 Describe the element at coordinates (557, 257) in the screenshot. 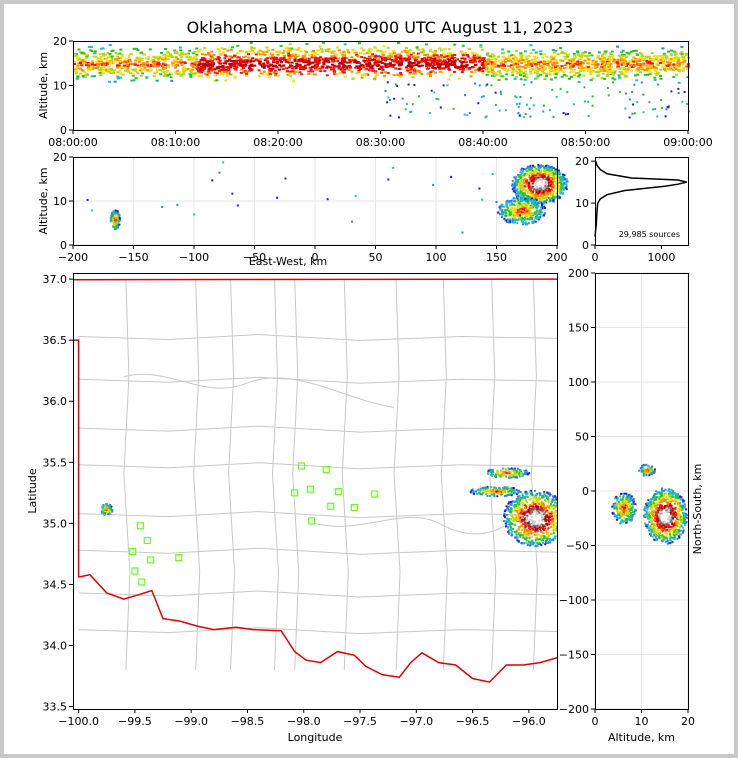

I see `east-west-xtick-label: 200` at that location.